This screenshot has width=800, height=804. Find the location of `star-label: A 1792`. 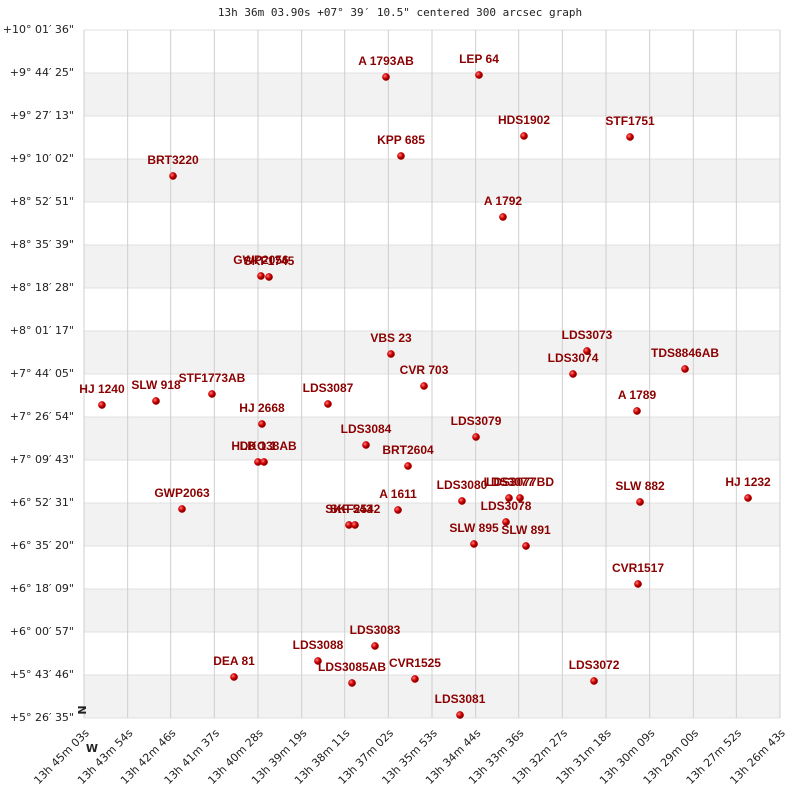

star-label: A 1792 is located at coordinates (503, 201).